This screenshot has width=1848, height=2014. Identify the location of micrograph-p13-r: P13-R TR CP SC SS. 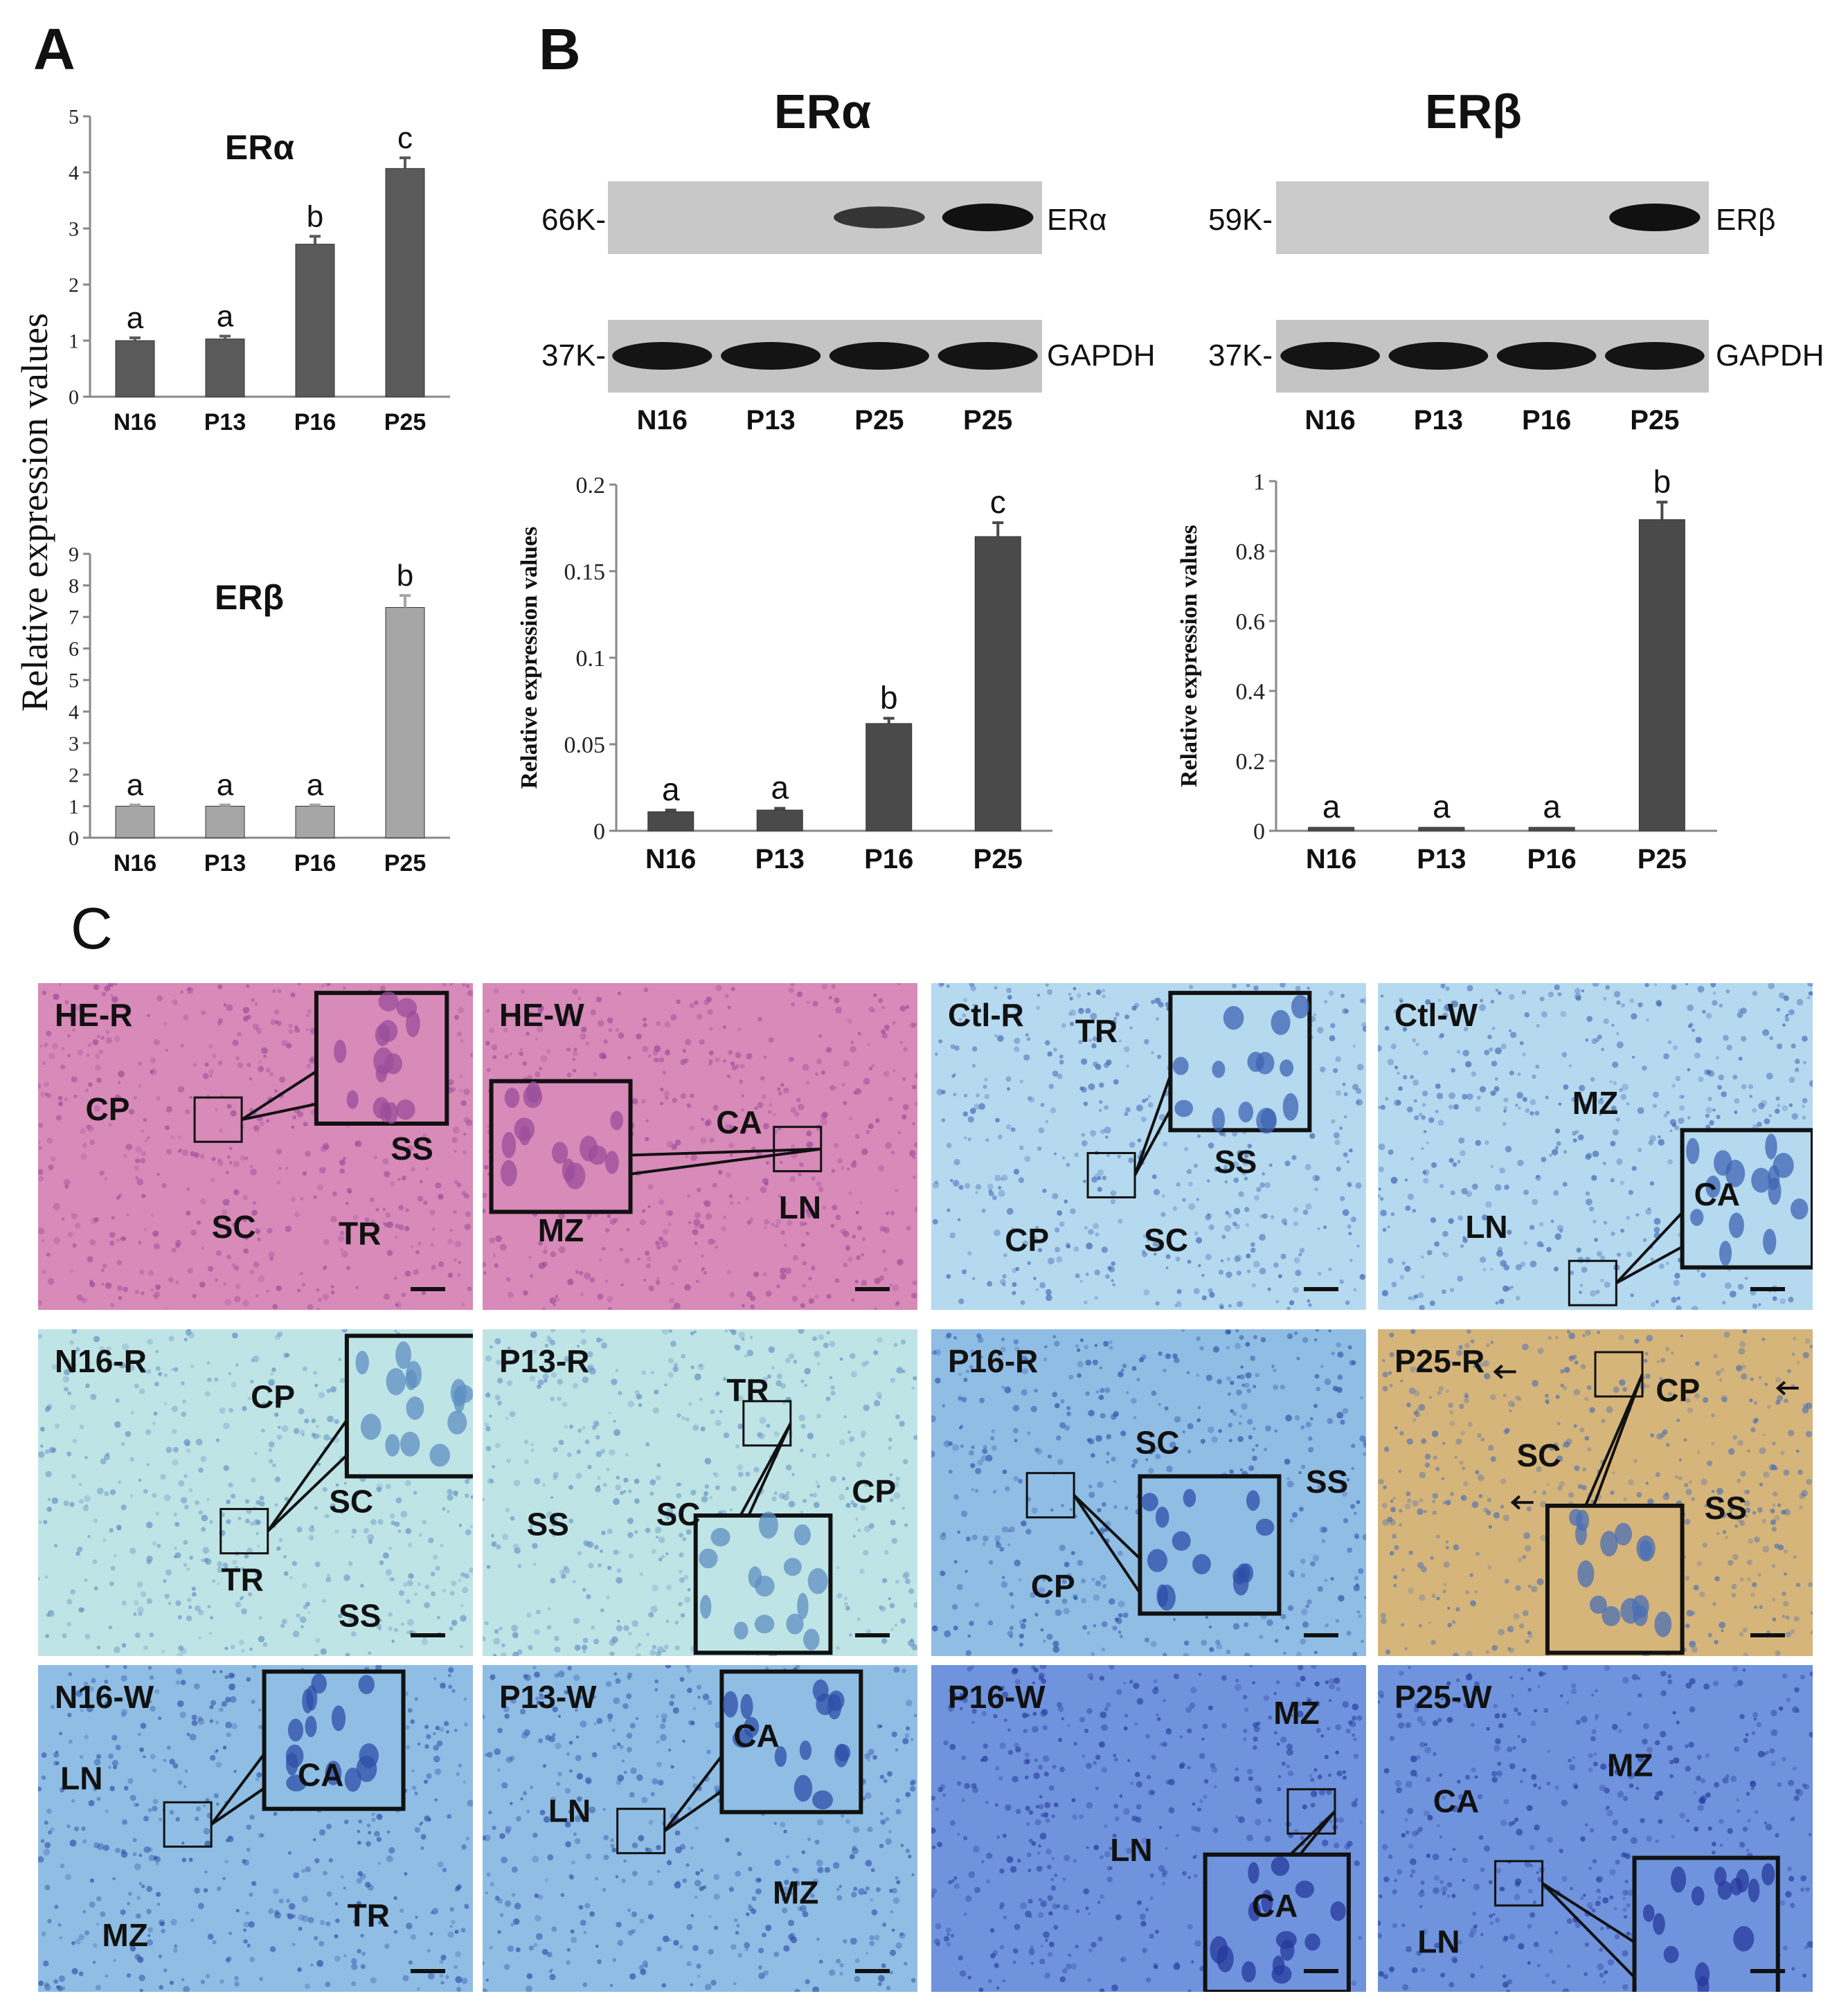
(700, 1492).